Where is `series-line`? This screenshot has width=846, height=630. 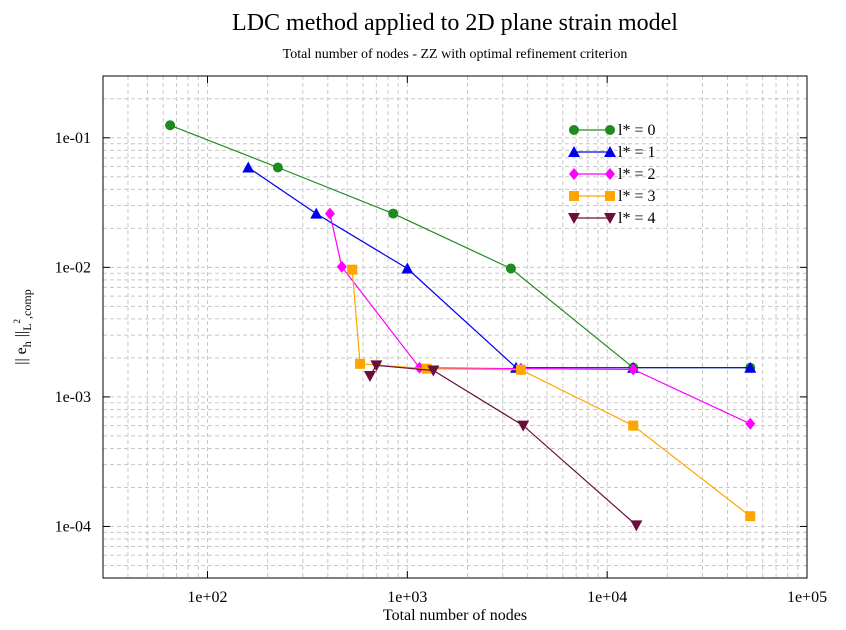 series-line is located at coordinates (503, 445).